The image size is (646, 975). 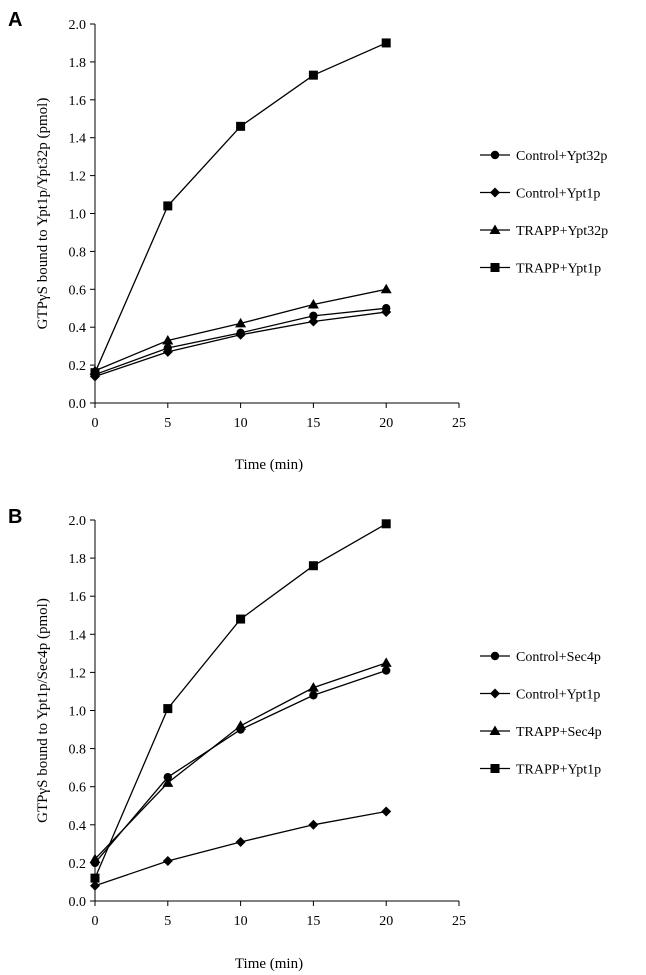 What do you see at coordinates (558, 657) in the screenshot?
I see `legend-label: Control+Sec4p` at bounding box center [558, 657].